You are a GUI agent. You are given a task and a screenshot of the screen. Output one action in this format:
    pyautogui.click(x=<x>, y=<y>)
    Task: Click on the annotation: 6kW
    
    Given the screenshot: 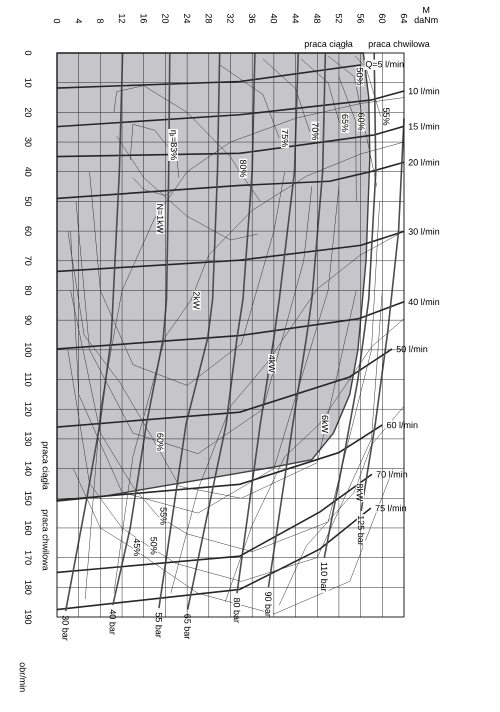 What is the action you would take?
    pyautogui.click(x=325, y=425)
    